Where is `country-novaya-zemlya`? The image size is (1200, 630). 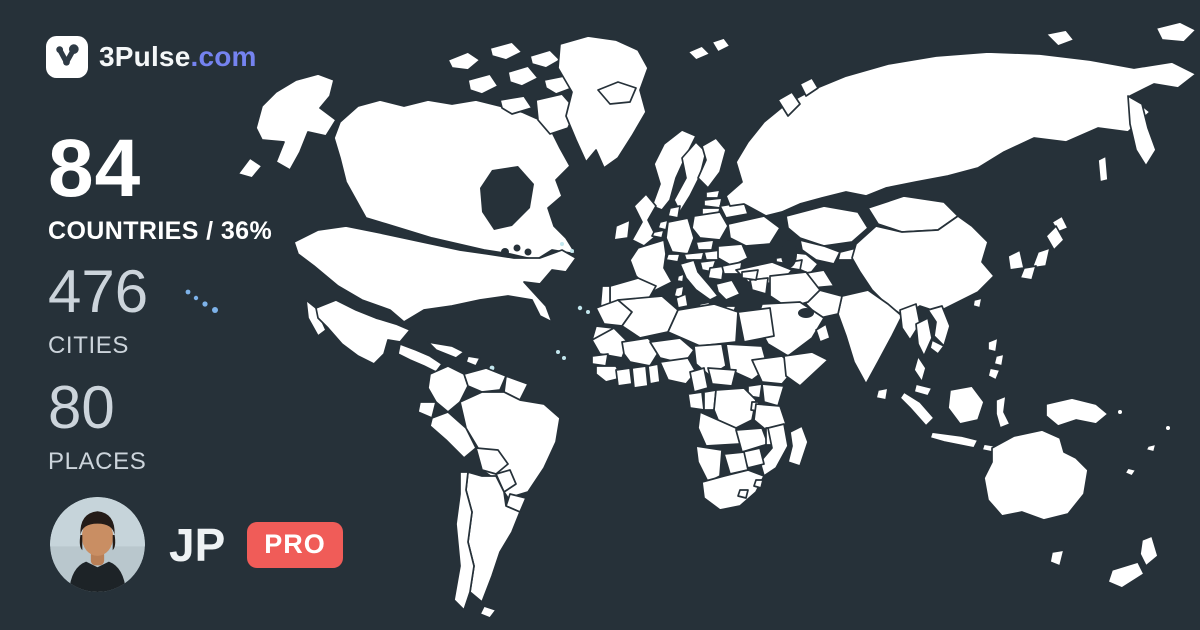
country-novaya-zemlya is located at coordinates (809, 87).